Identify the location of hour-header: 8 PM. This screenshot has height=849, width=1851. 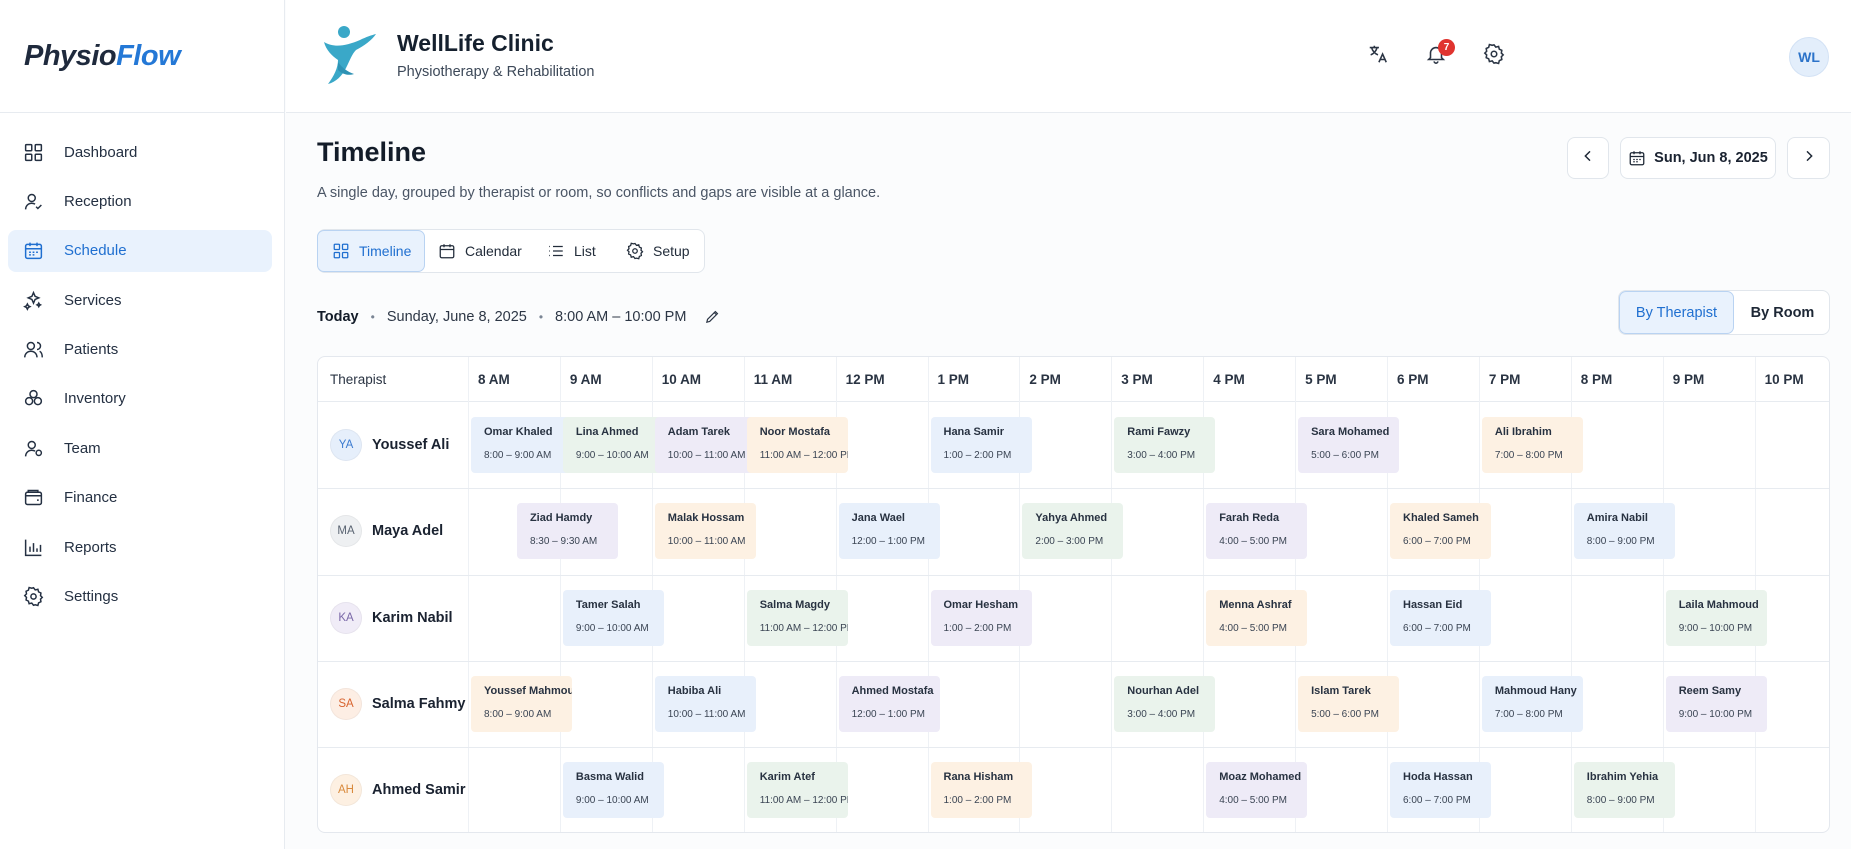
(1596, 379).